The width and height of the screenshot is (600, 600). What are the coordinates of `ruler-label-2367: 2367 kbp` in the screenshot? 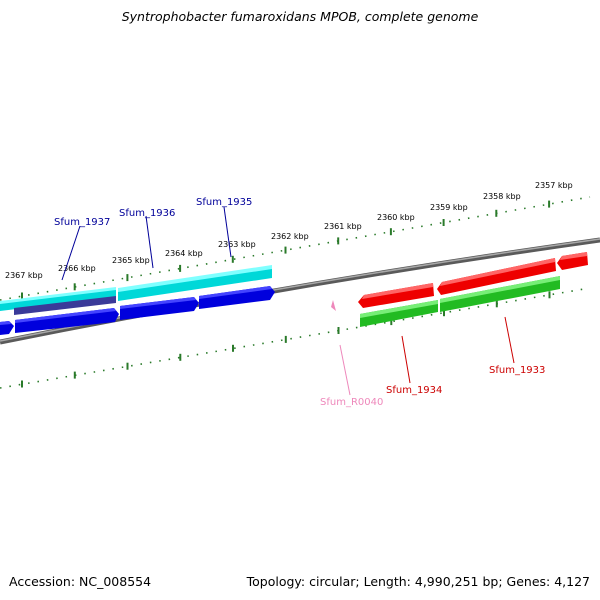 It's located at (24, 275).